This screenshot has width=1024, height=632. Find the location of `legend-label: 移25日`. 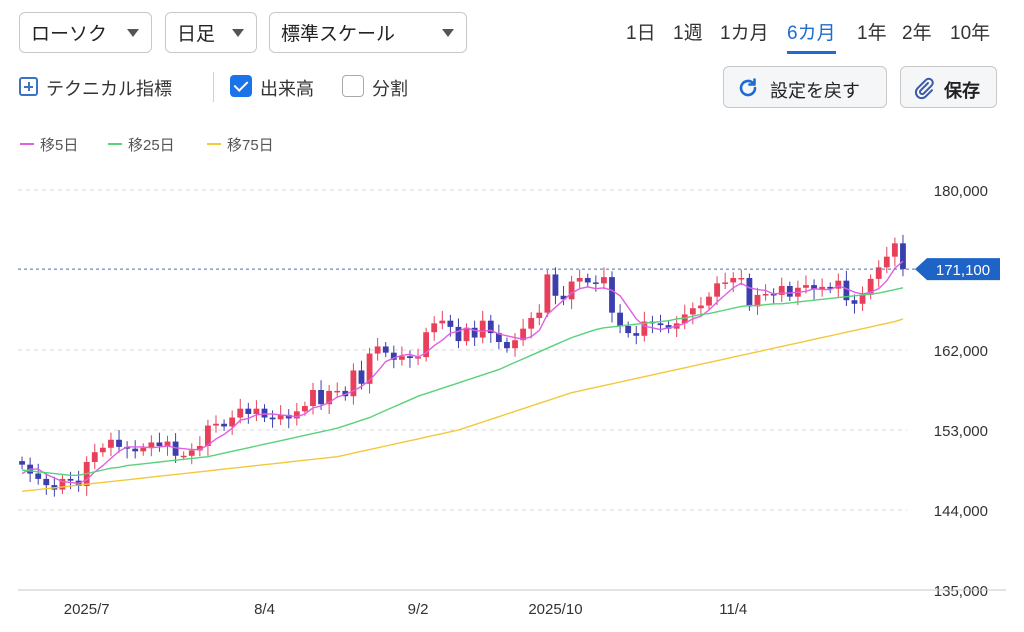

legend-label: 移25日 is located at coordinates (151, 145).